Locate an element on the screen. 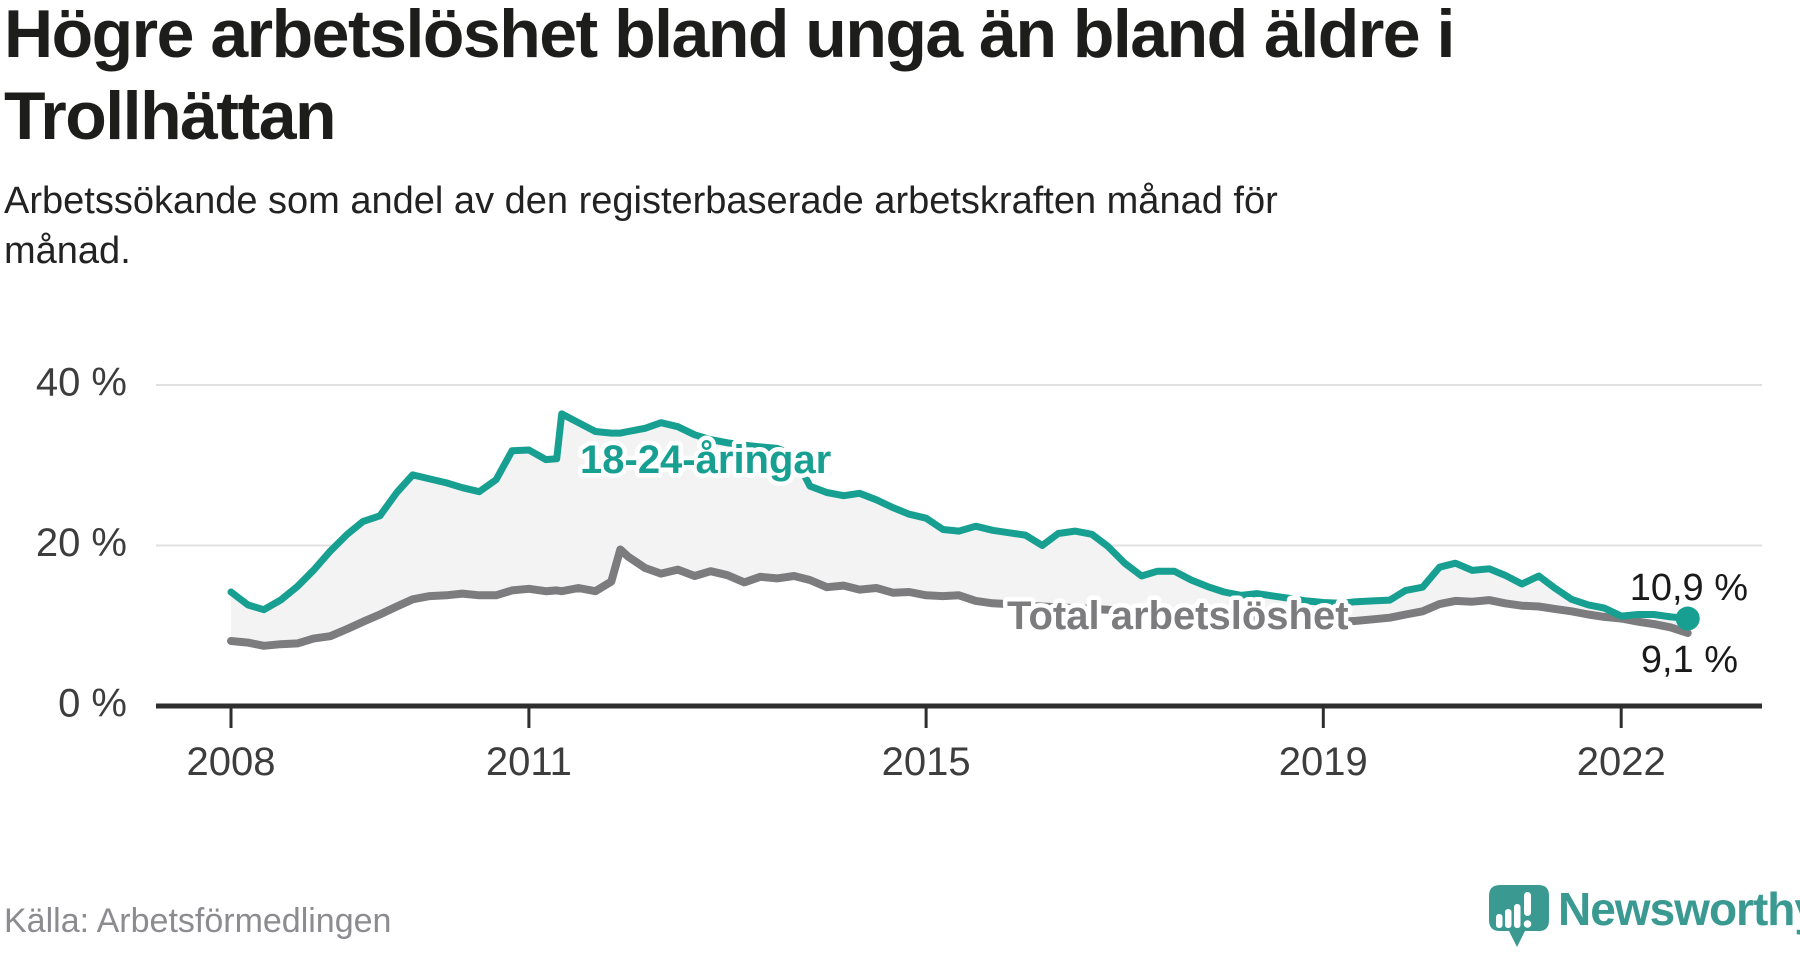 The image size is (1800, 953). end-value-total: 9,1 % is located at coordinates (1689, 660).